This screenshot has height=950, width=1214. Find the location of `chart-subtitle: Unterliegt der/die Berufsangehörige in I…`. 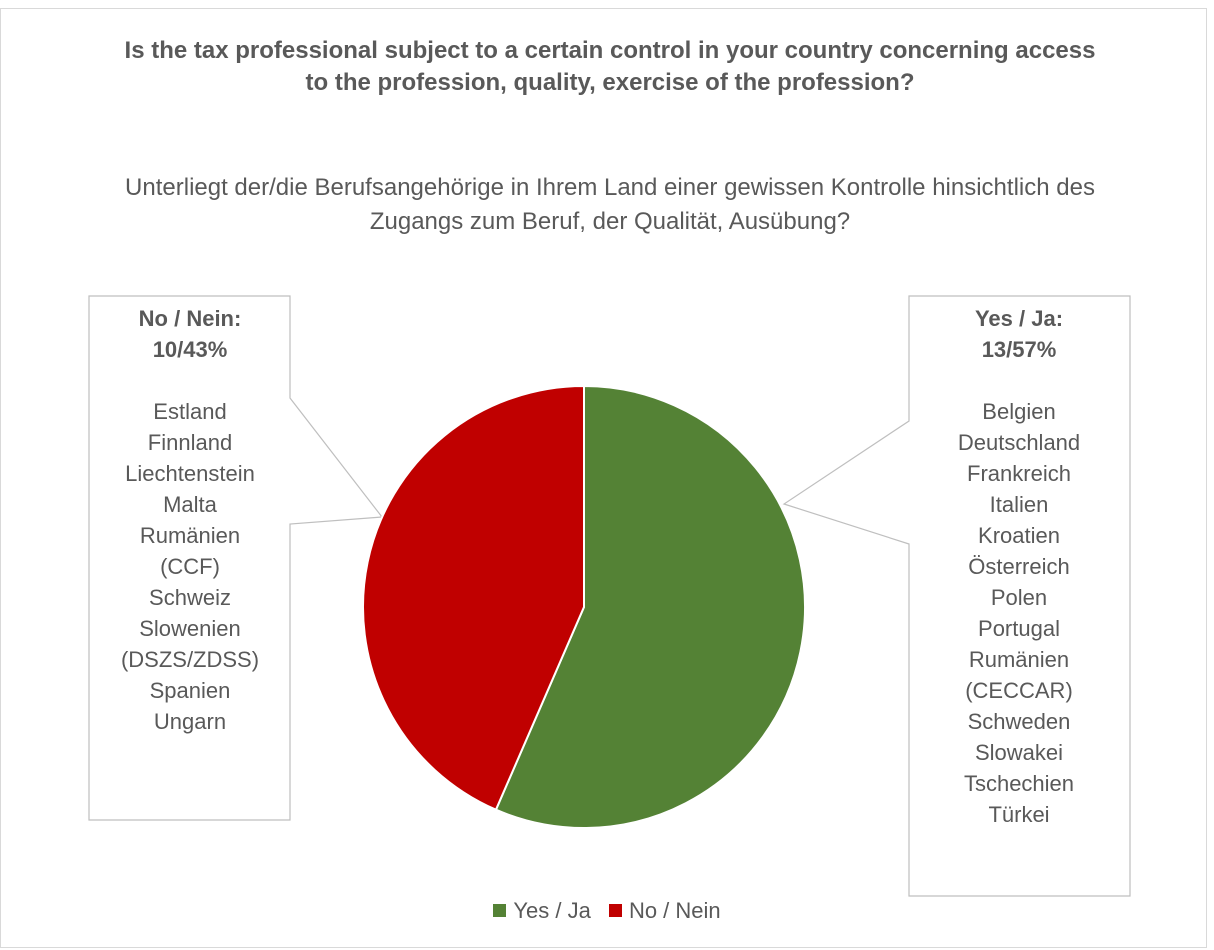

chart-subtitle: Unterliegt der/die Berufsangehörige in I… is located at coordinates (610, 204).